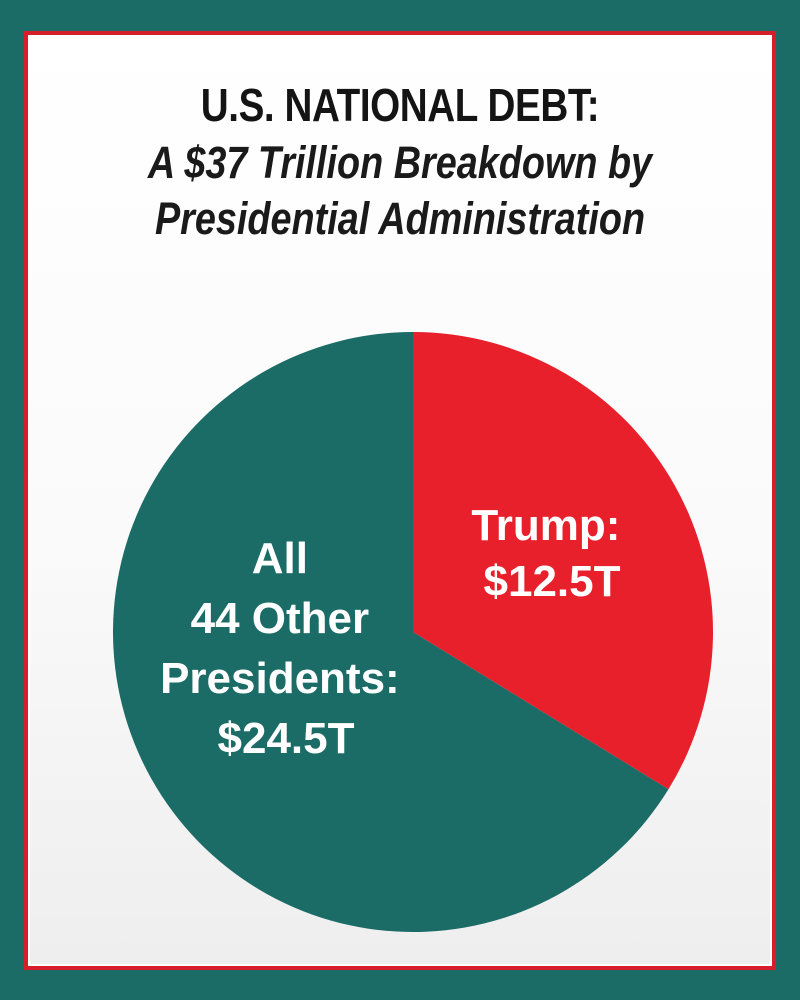  Describe the element at coordinates (280, 618) in the screenshot. I see `pie-label-other-line-2: 44 Other` at that location.